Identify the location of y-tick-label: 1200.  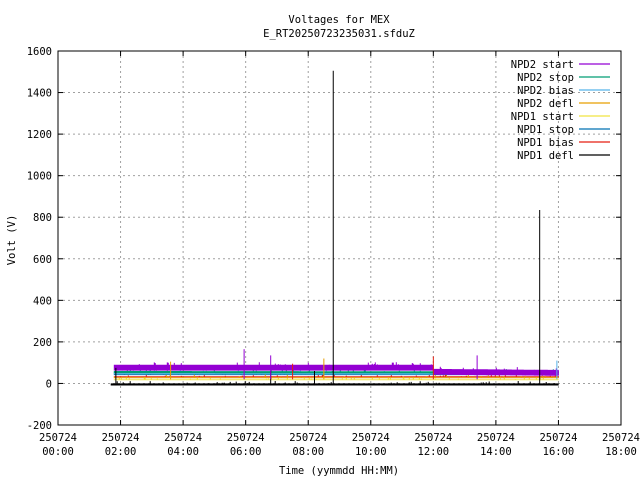
(39, 135).